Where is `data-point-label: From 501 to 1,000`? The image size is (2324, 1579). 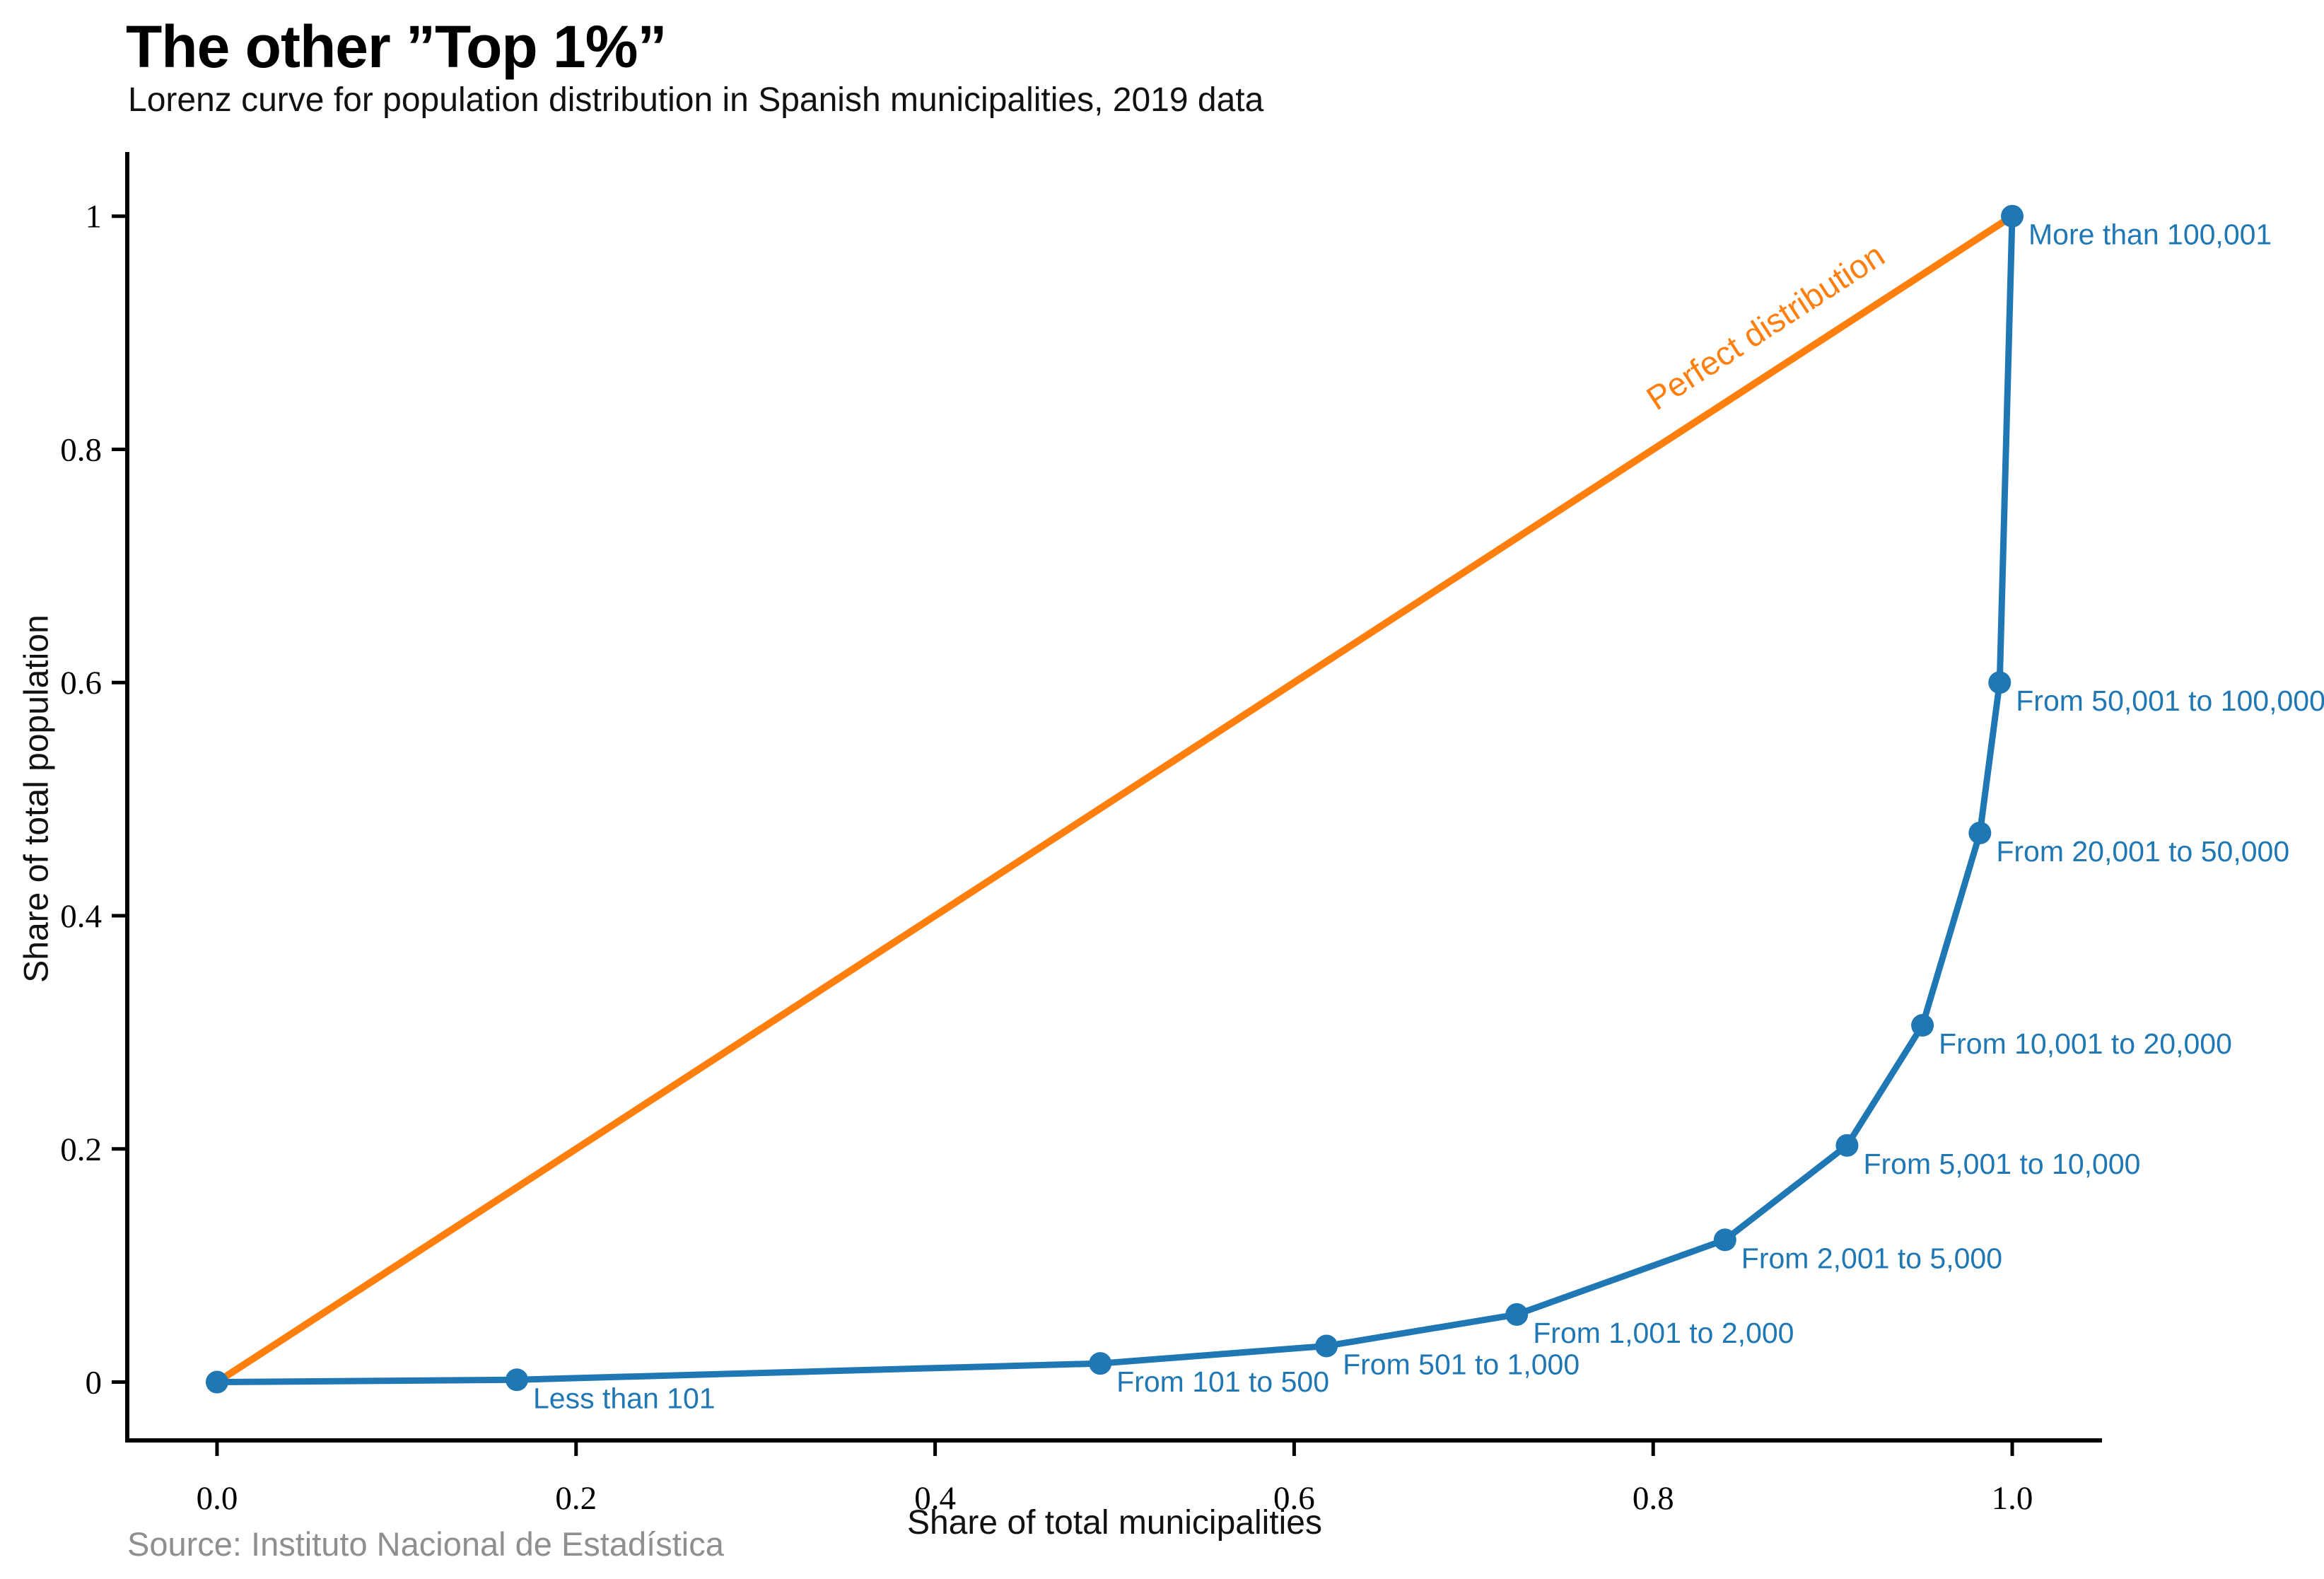
data-point-label: From 501 to 1,000 is located at coordinates (1461, 1364).